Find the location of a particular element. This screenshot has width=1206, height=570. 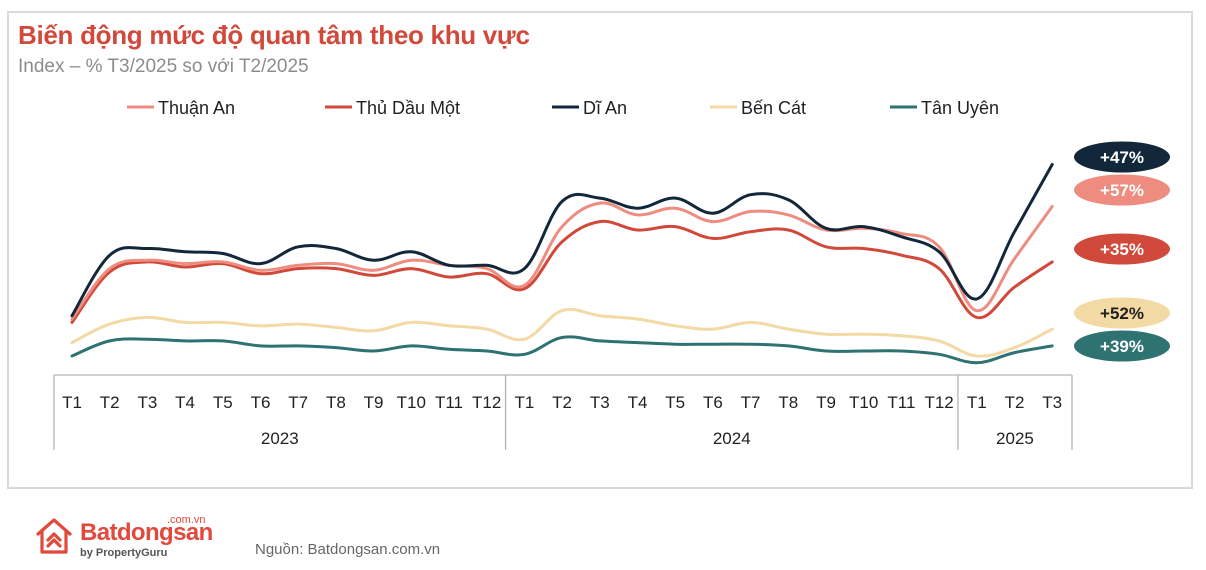

source-note: Nguồn: Batdongsan.com.vn is located at coordinates (348, 549).